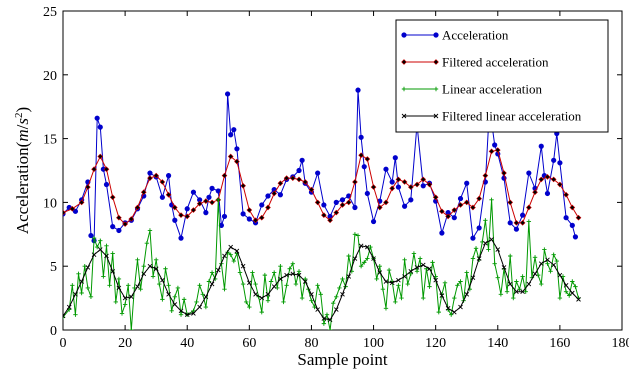 The width and height of the screenshot is (629, 374). What do you see at coordinates (497, 343) in the screenshot?
I see `x-tick-label: 140` at bounding box center [497, 343].